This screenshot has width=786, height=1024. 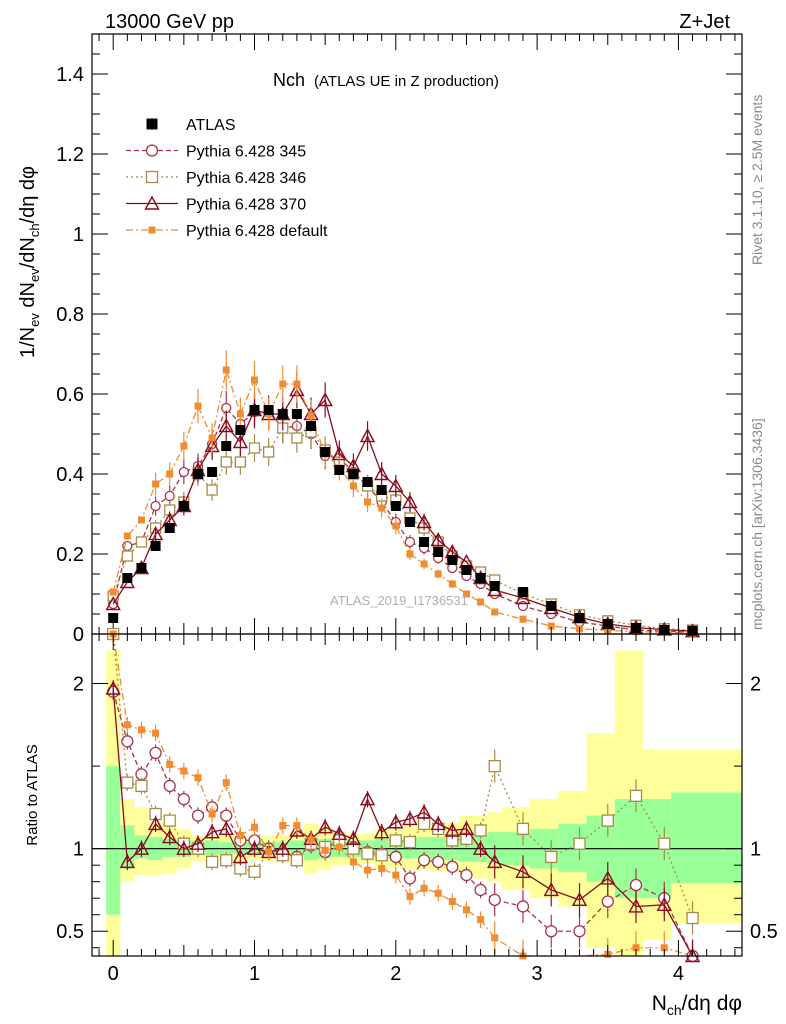 I want to click on legend-label-p346: Pythia 6.428 346, so click(x=246, y=178).